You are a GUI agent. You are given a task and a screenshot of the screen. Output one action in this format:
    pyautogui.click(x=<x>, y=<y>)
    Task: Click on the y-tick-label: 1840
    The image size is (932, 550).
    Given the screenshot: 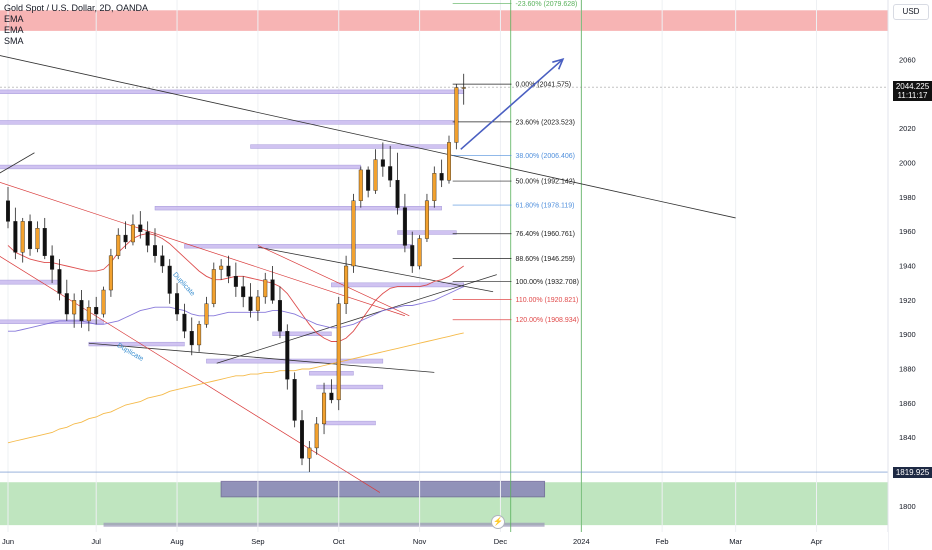 What is the action you would take?
    pyautogui.click(x=907, y=437)
    